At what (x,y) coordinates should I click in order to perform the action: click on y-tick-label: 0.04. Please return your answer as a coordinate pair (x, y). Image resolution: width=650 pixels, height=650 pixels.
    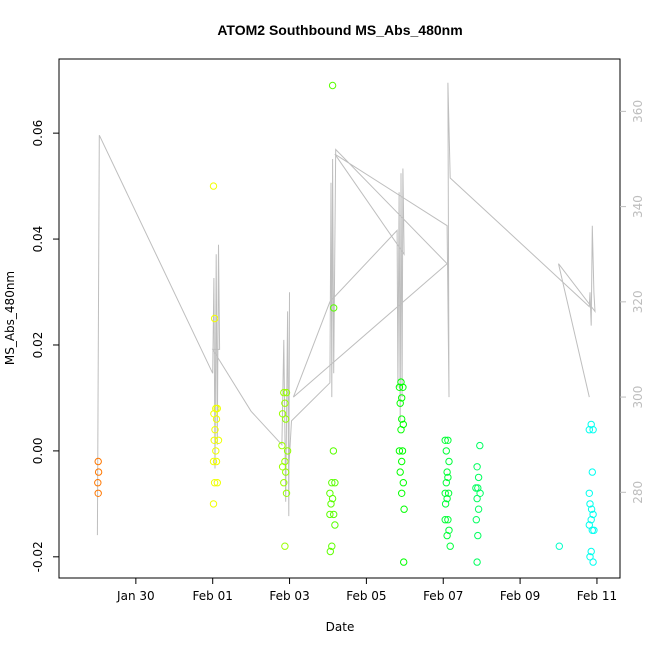
    Looking at the image, I should click on (38, 239).